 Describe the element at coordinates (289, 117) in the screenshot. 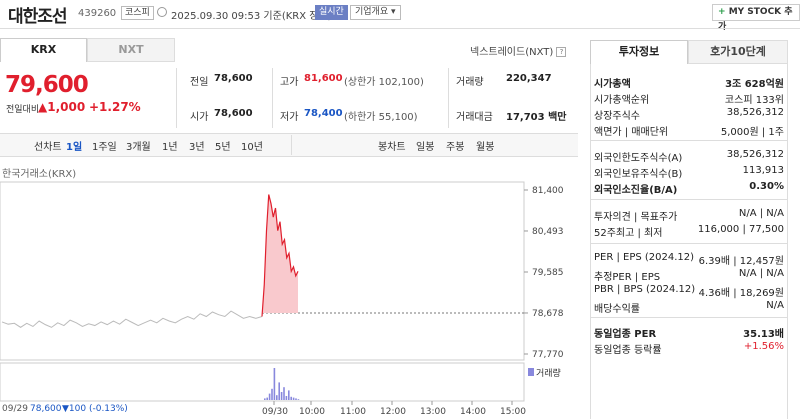

I see `low-label: 저가` at that location.